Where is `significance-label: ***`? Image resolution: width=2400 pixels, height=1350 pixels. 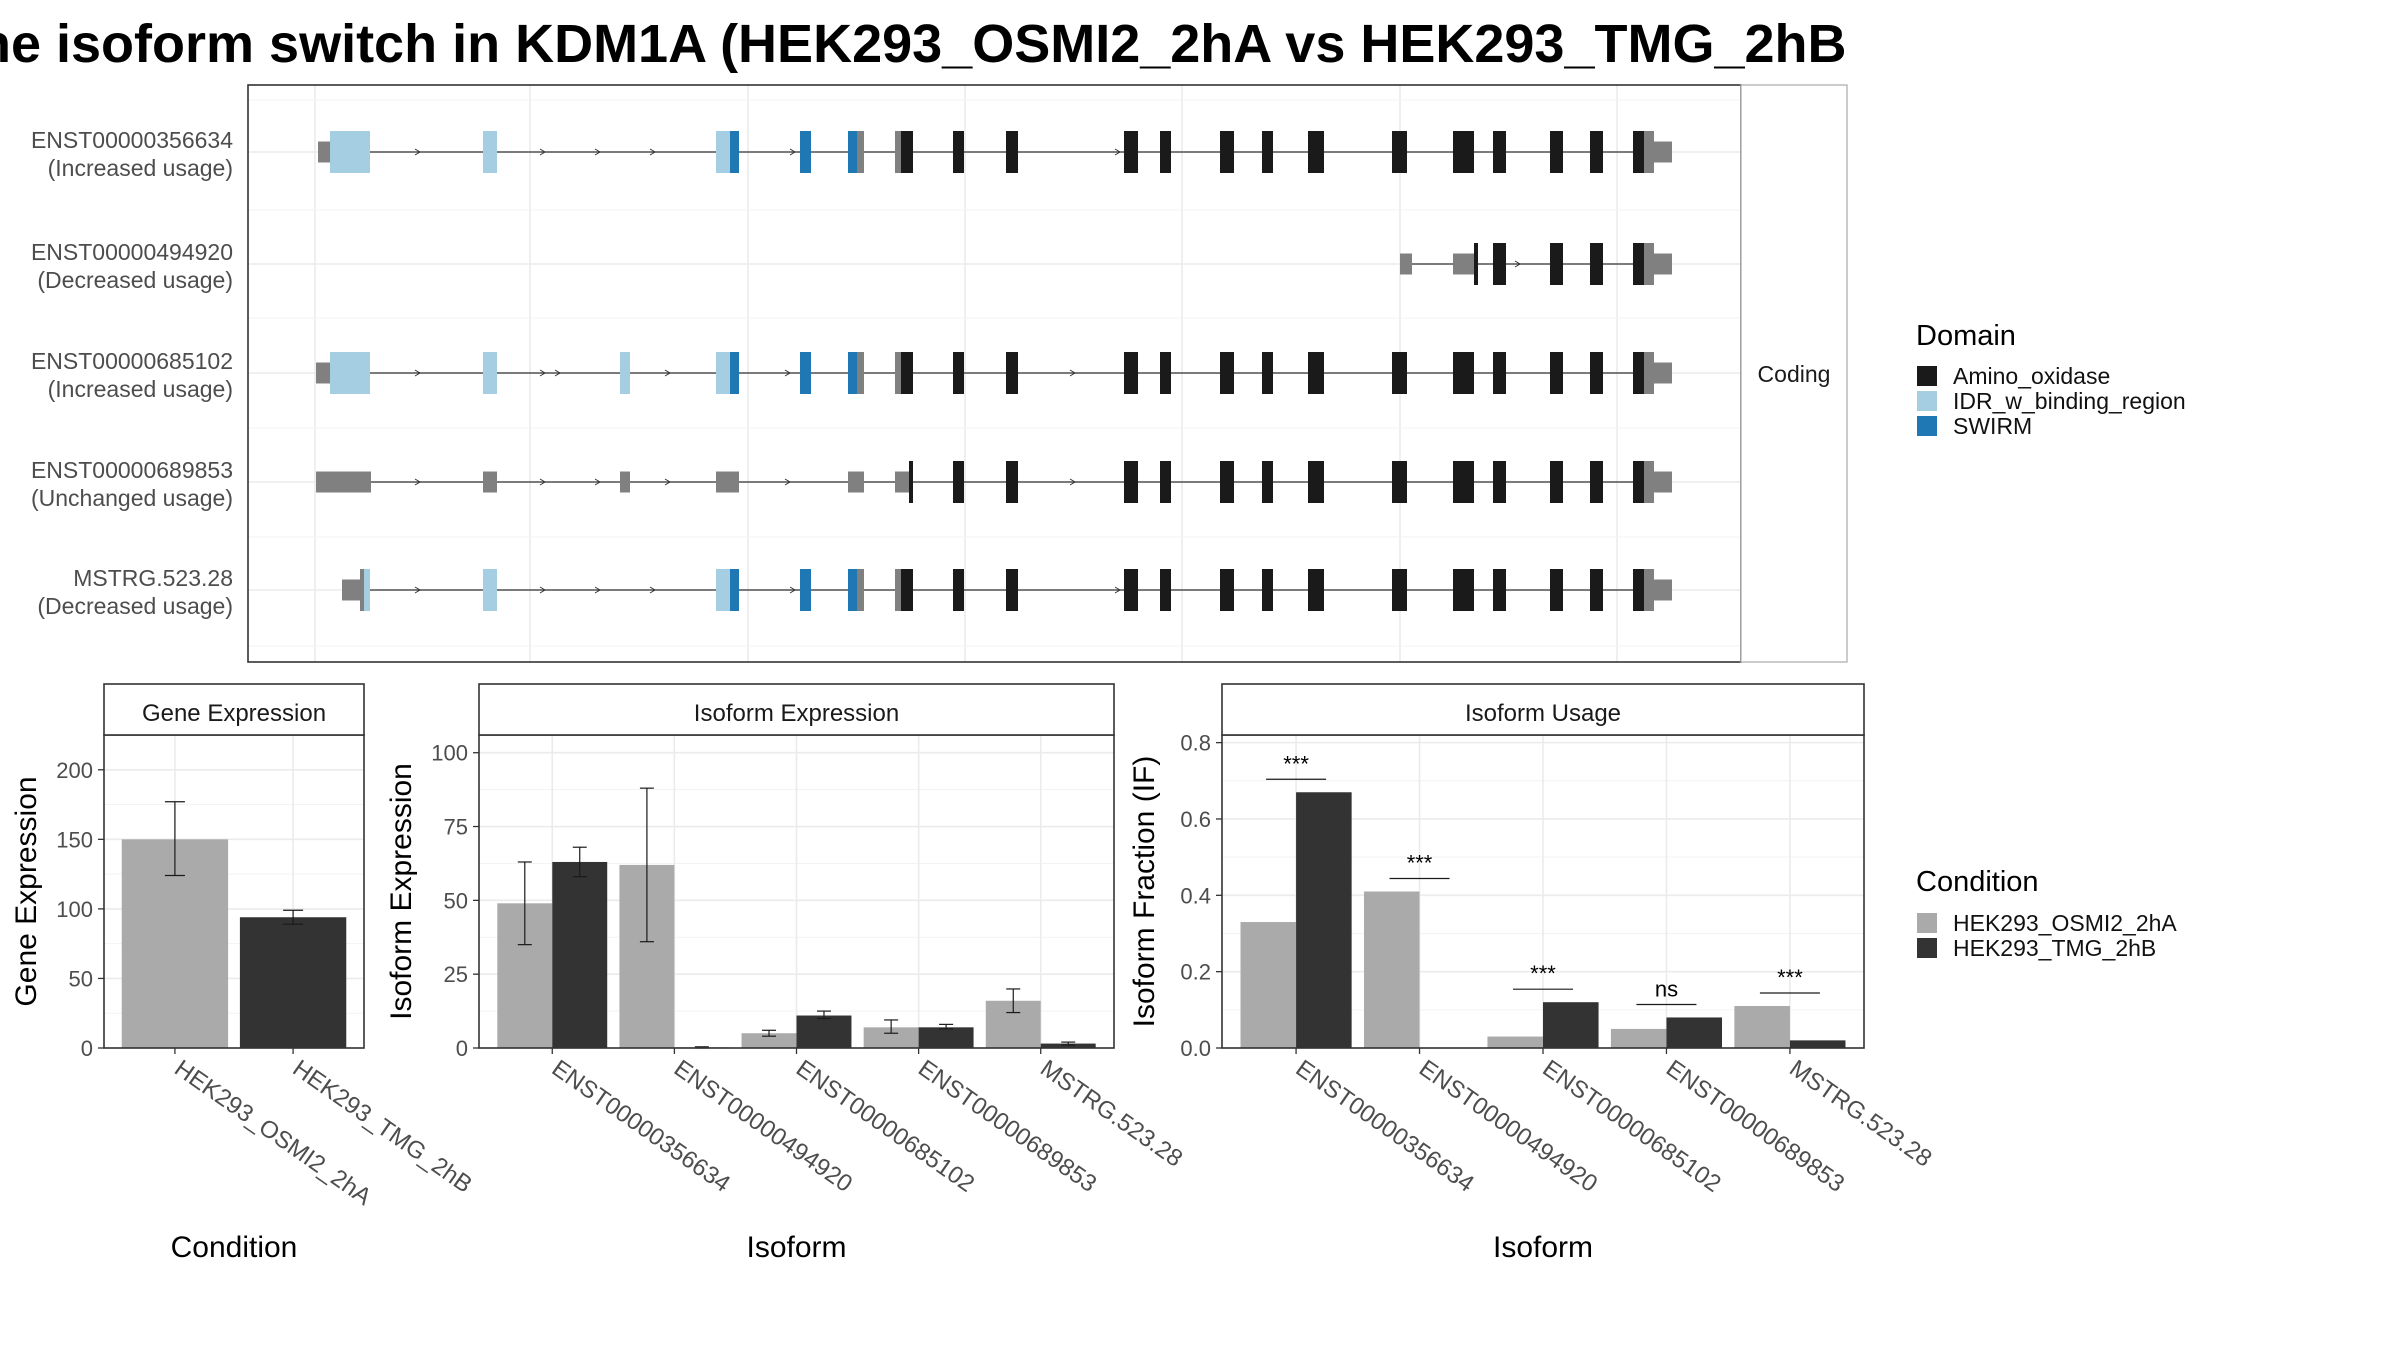
significance-label: *** is located at coordinates (1296, 763).